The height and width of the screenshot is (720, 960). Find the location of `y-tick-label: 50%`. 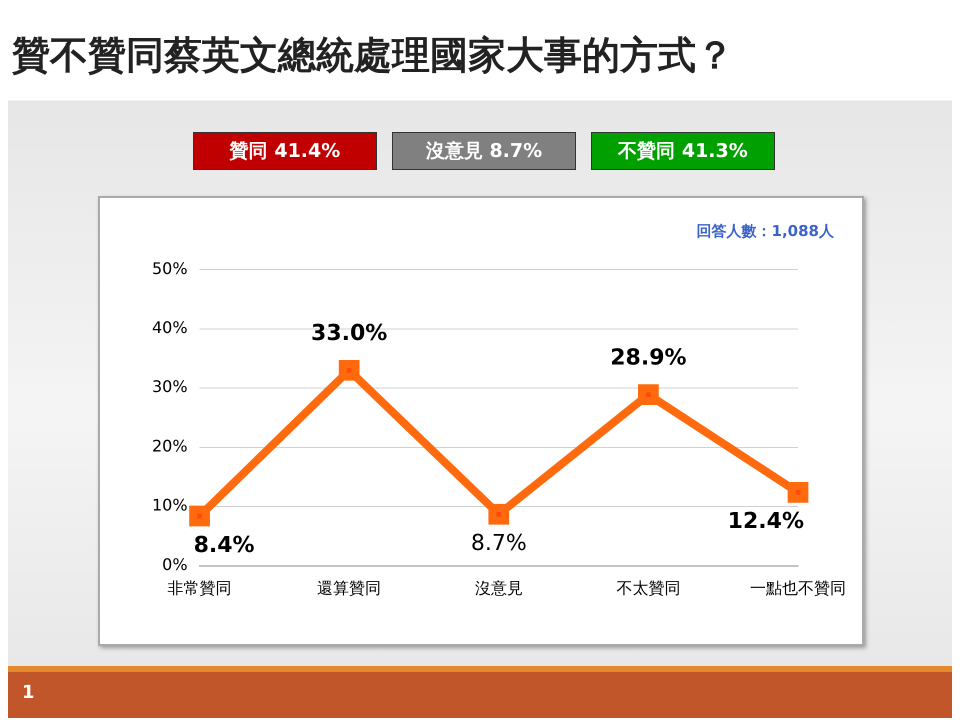

y-tick-label: 50% is located at coordinates (170, 268).